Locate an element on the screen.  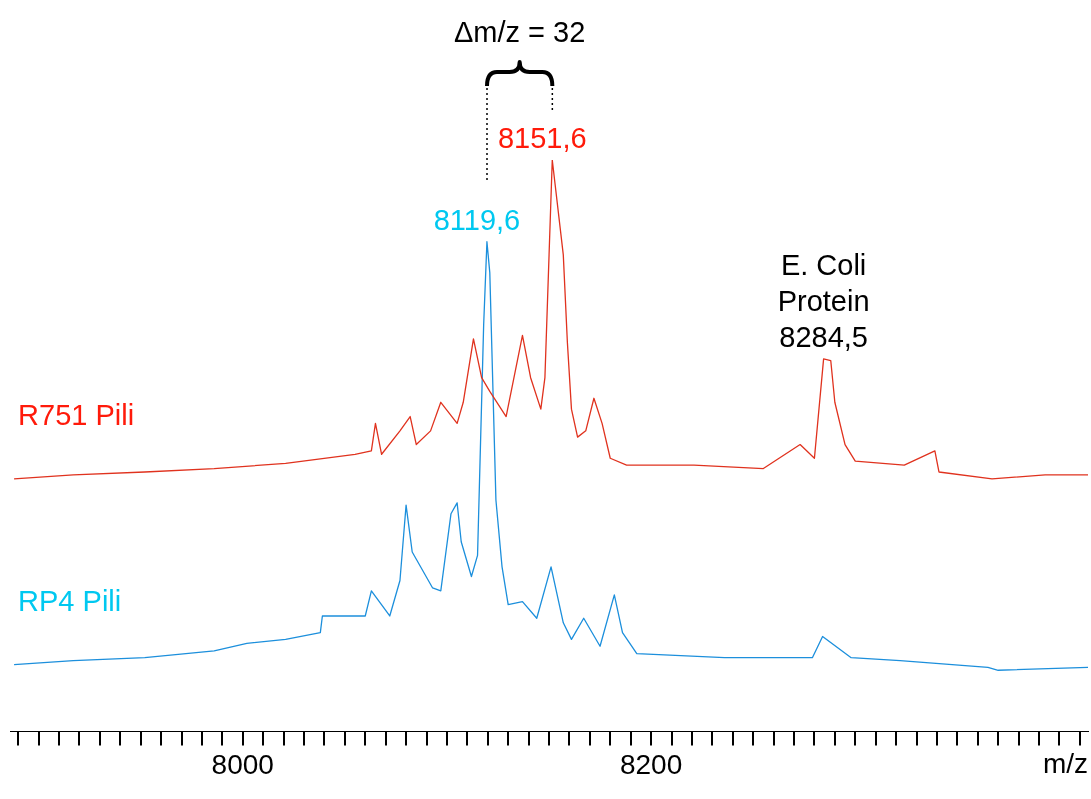
x-tick-label: 8000 is located at coordinates (242, 764).